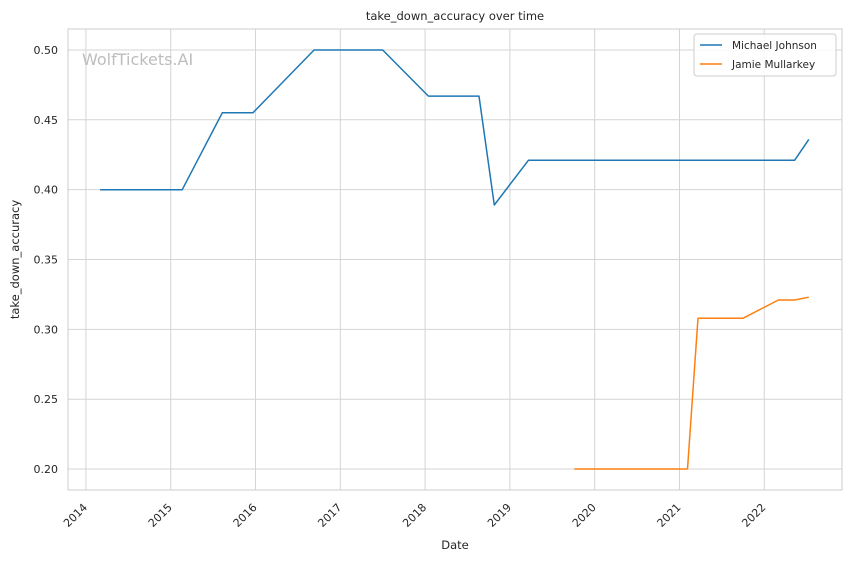 The height and width of the screenshot is (561, 852). What do you see at coordinates (455, 16) in the screenshot?
I see `chart-title: take_down_accuracy over time` at bounding box center [455, 16].